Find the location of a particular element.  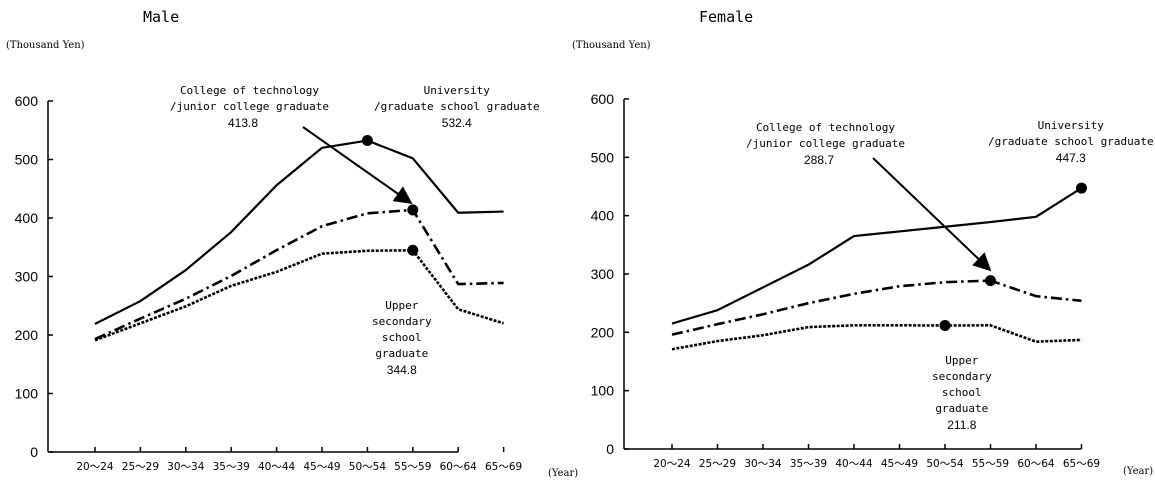

chart-title: Female is located at coordinates (726, 17).